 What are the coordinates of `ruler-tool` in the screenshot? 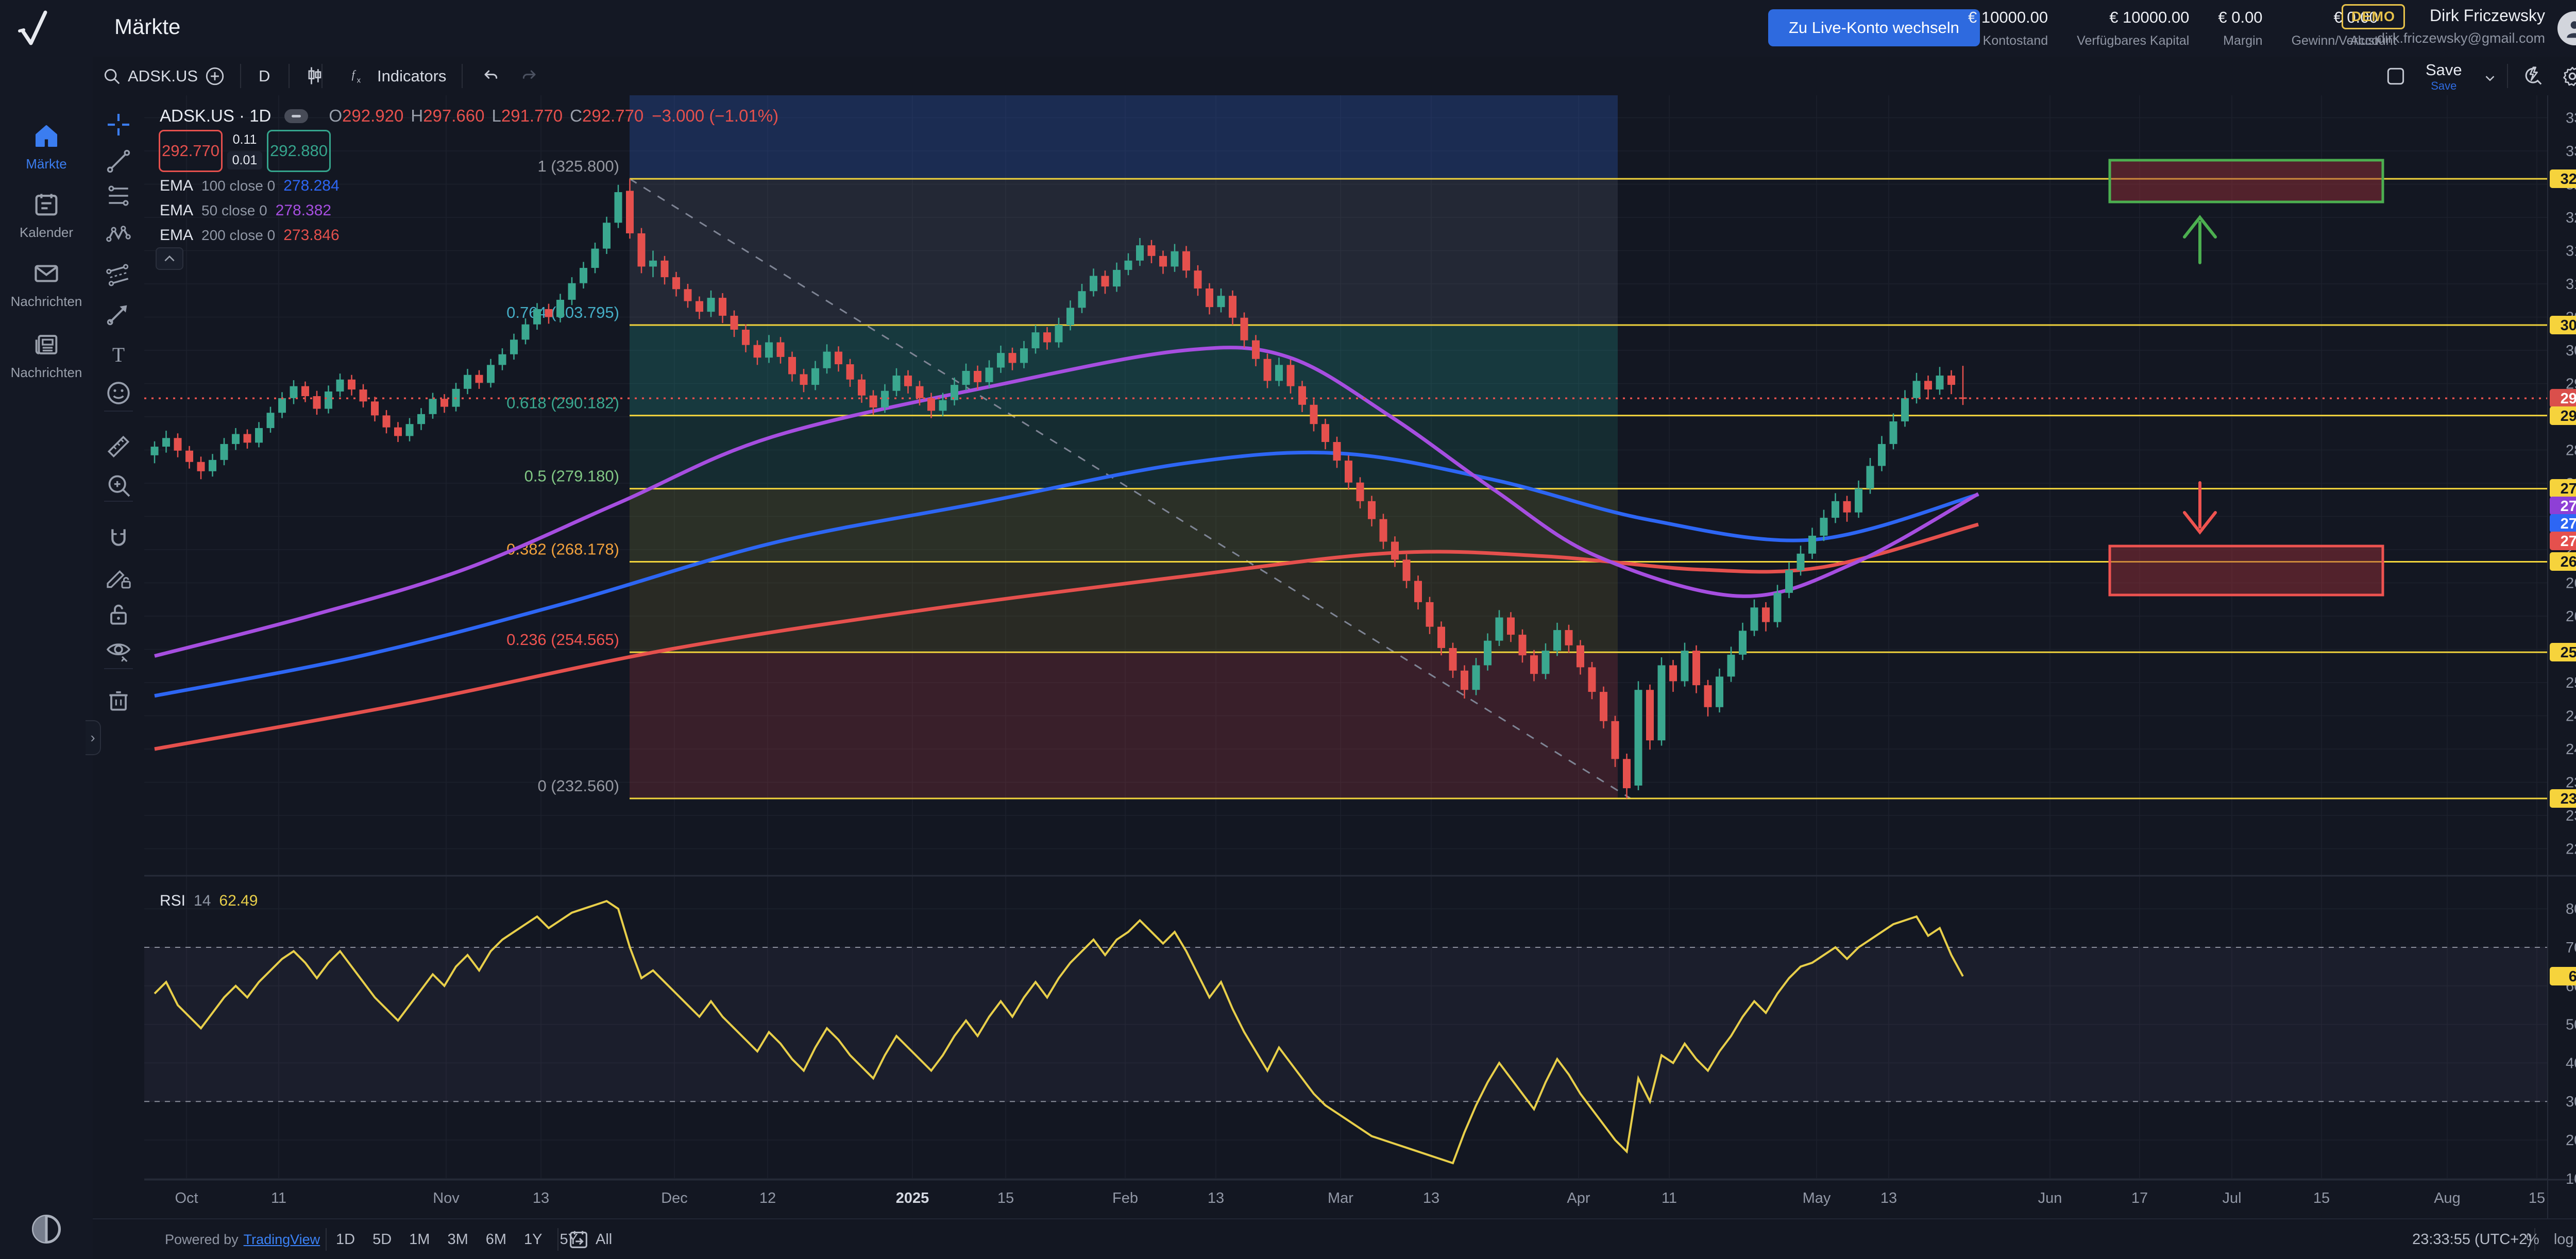 It's located at (118, 446).